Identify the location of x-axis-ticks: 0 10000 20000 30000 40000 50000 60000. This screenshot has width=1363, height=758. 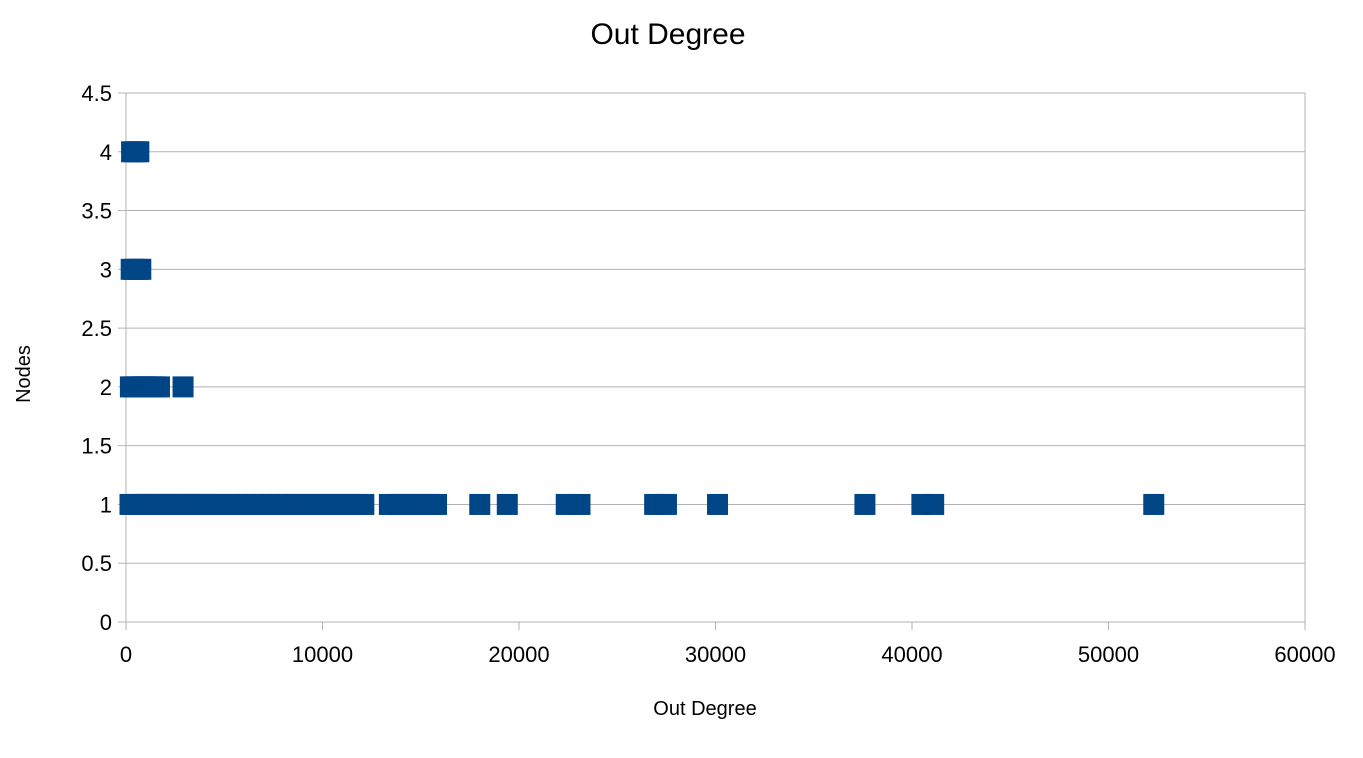
(728, 644).